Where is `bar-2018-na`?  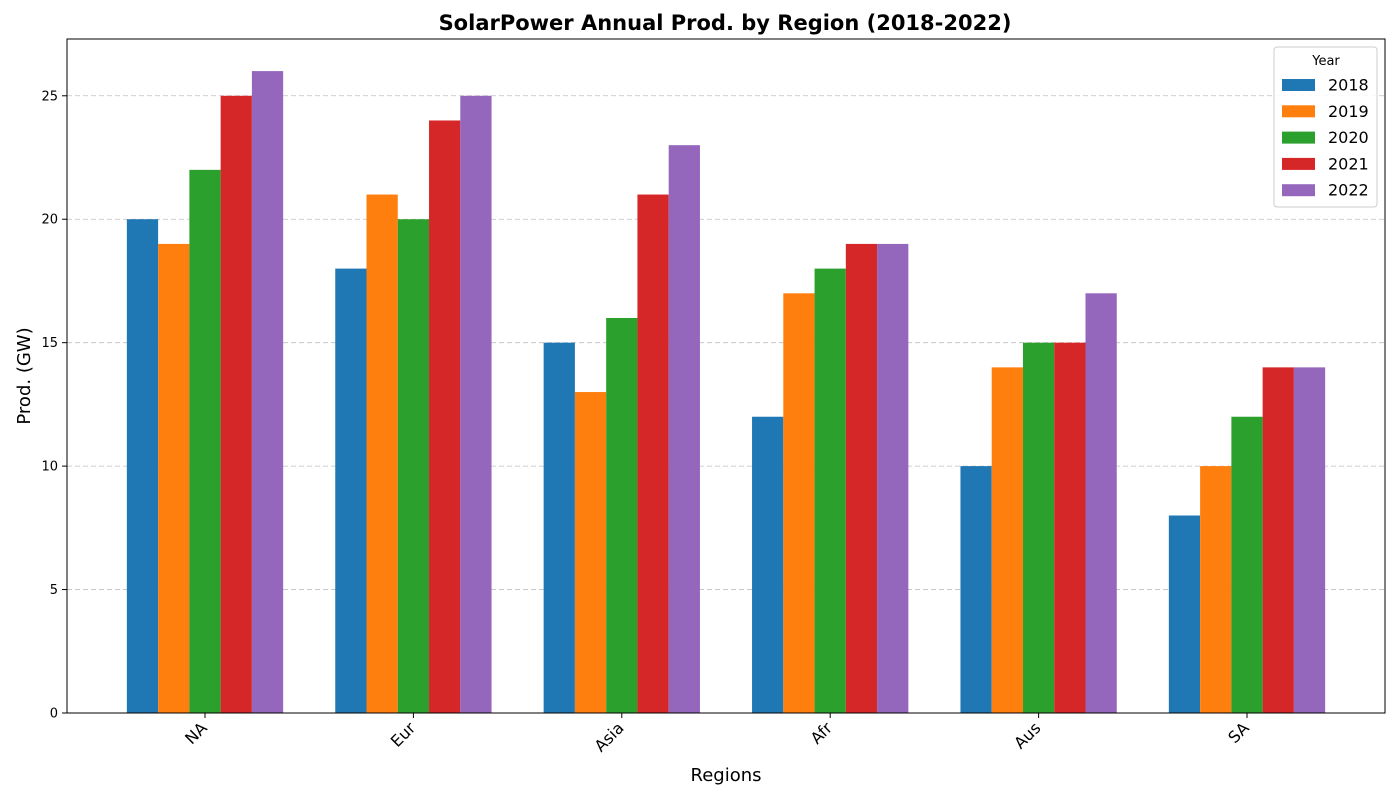
bar-2018-na is located at coordinates (142, 466).